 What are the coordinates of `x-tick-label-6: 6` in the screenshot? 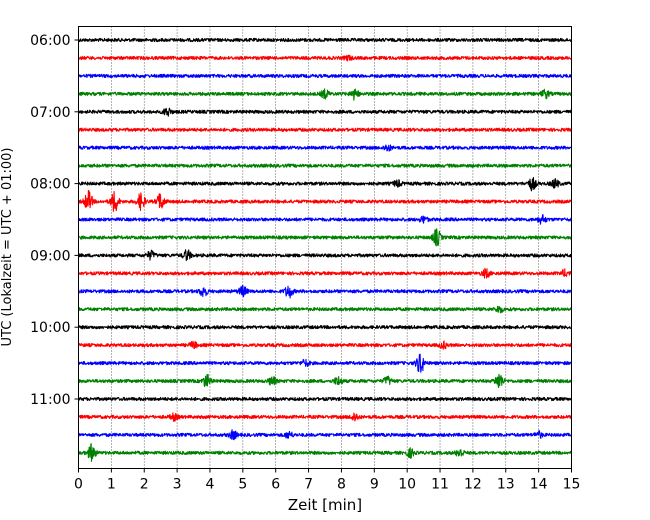 It's located at (275, 485).